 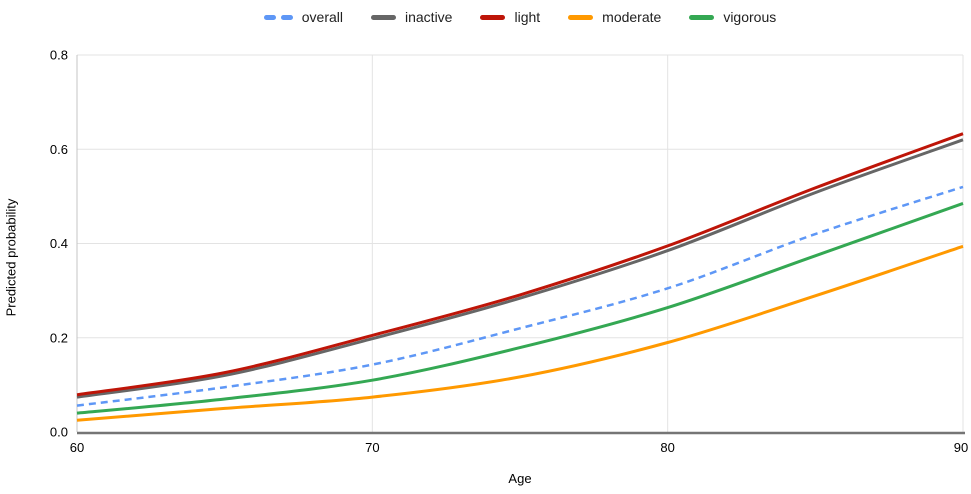 What do you see at coordinates (581, 17) in the screenshot?
I see `legend-swatch-moderate-icon` at bounding box center [581, 17].